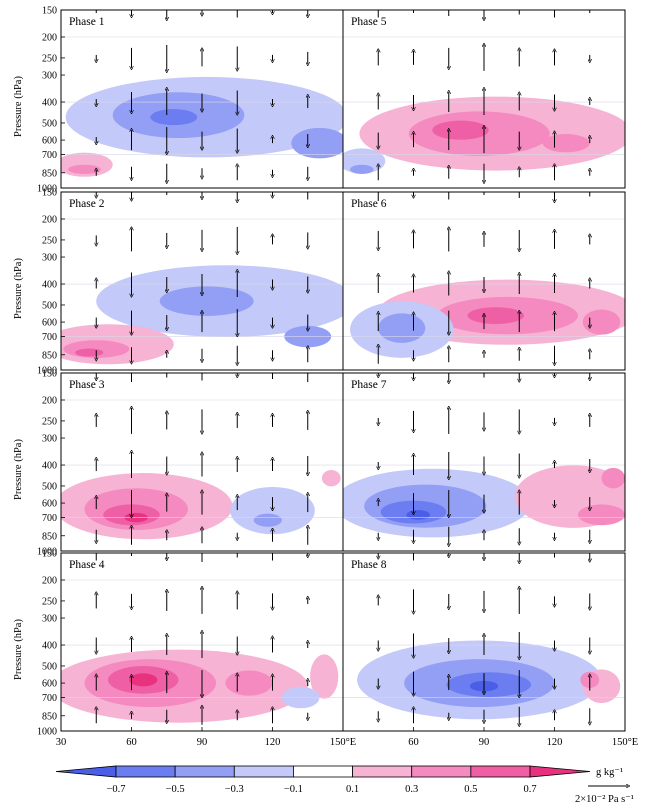  What do you see at coordinates (470, 789) in the screenshot?
I see `colorbar-label: 0.5` at bounding box center [470, 789].